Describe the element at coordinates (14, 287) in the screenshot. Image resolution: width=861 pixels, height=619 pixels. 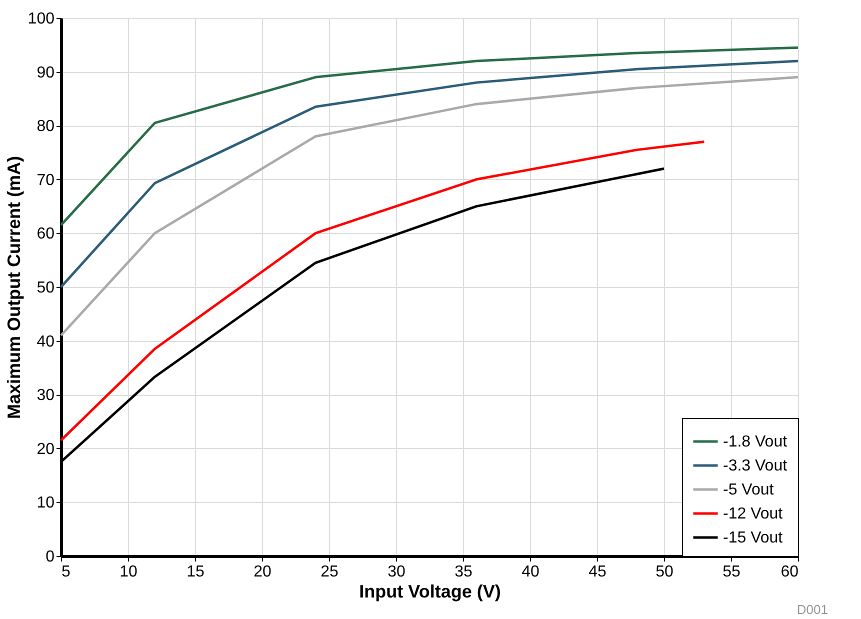
I see `y-axis-title: Maximum Output Current (mA)` at that location.